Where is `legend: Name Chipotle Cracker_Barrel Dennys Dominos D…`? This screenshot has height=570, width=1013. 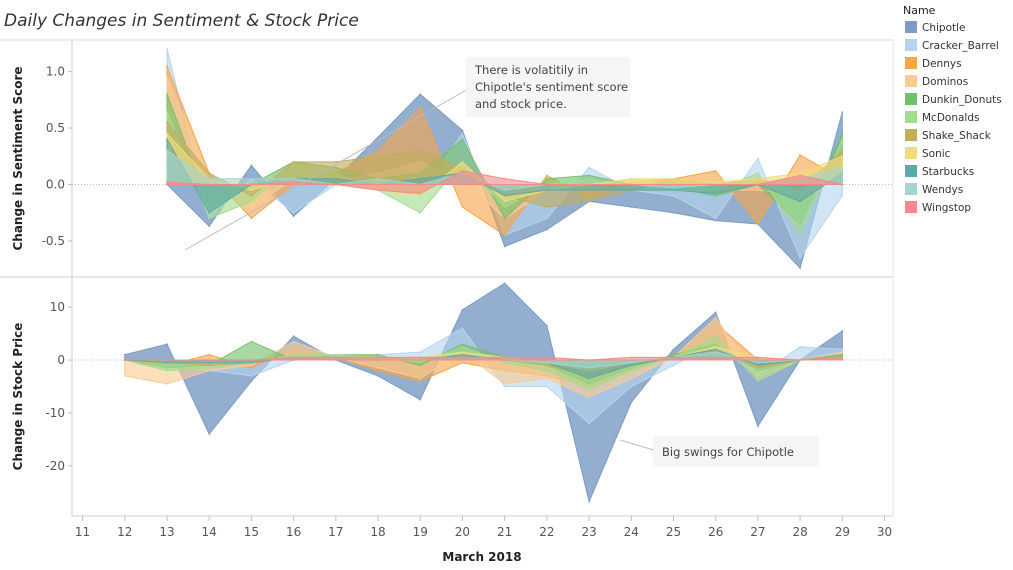 legend: Name Chipotle Cracker_Barrel Dennys Dominos D… is located at coordinates (952, 109).